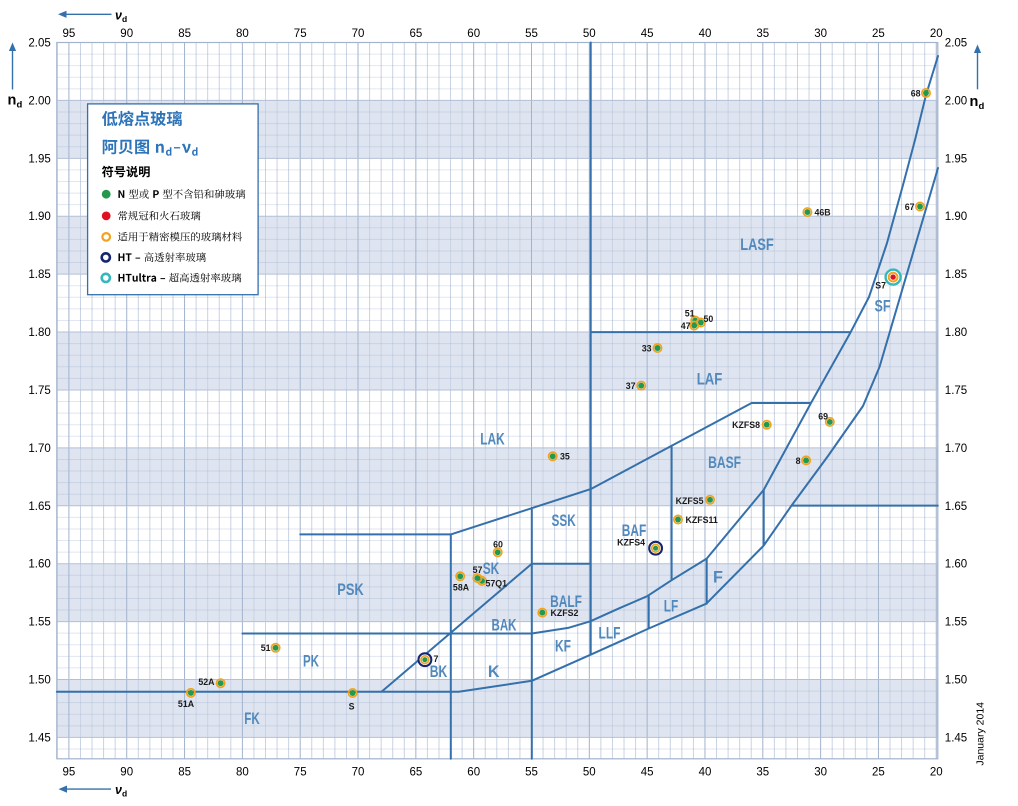 This screenshot has height=806, width=1018. I want to click on svg-text: 68, so click(916, 94).